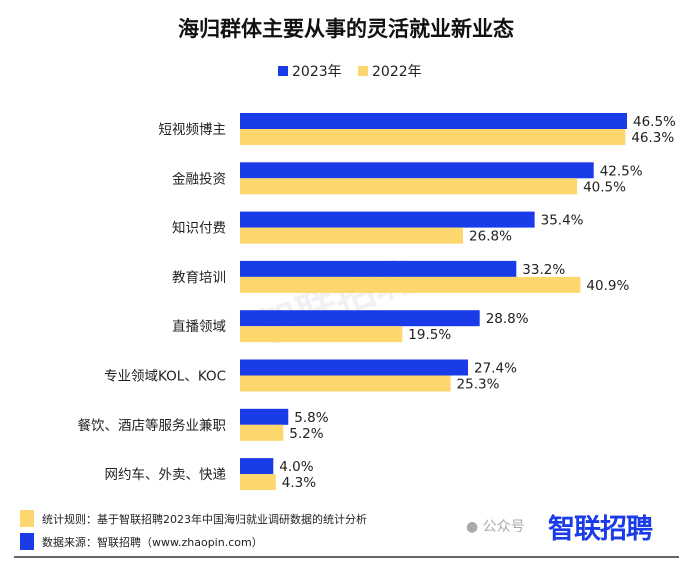 Image resolution: width=693 pixels, height=561 pixels. What do you see at coordinates (543, 270) in the screenshot?
I see `value-label: 33.2%` at bounding box center [543, 270].